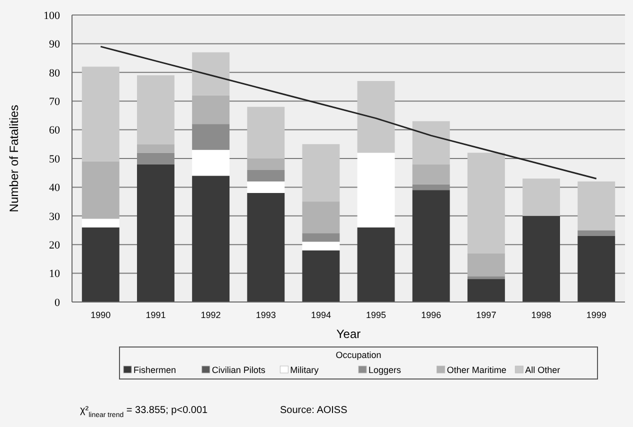 The height and width of the screenshot is (427, 633). What do you see at coordinates (57, 302) in the screenshot?
I see `y-tick-label: 0` at bounding box center [57, 302].